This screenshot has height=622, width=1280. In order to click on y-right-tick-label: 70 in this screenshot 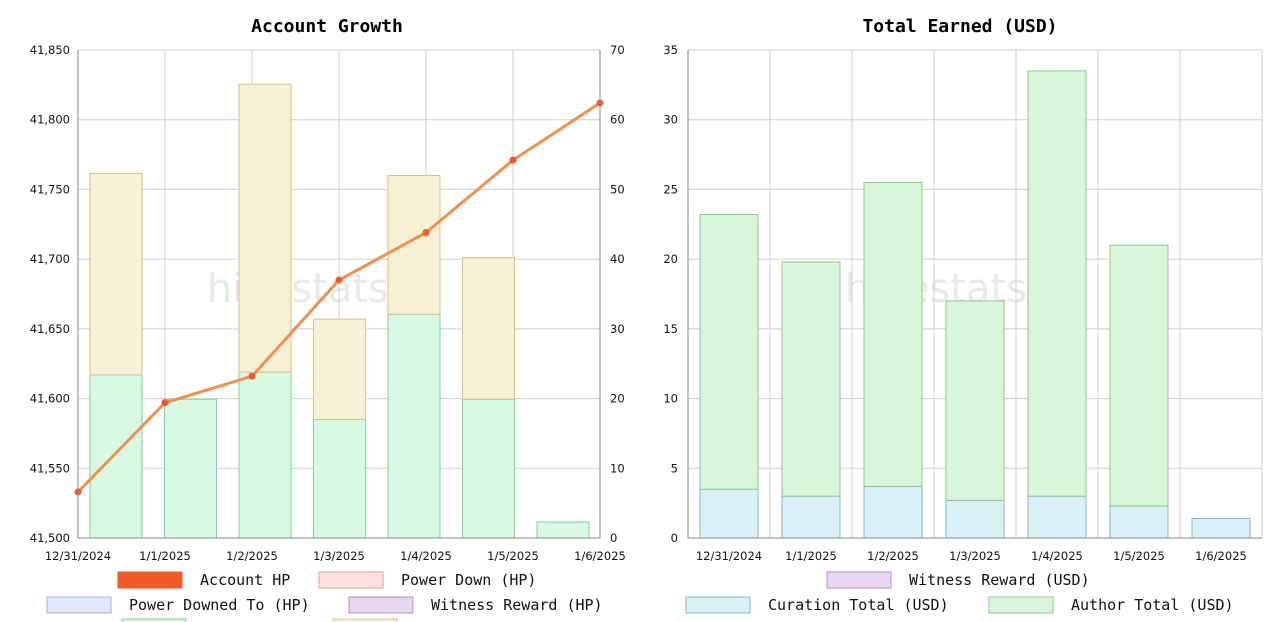, I will do `click(617, 50)`.